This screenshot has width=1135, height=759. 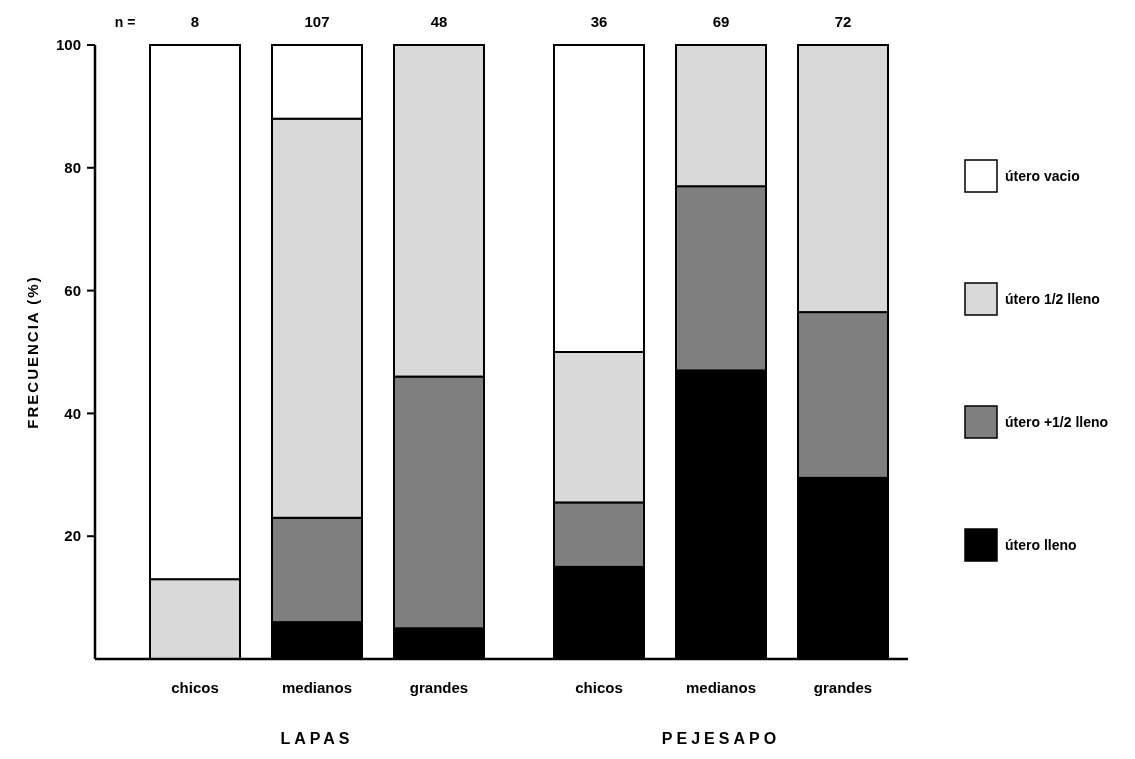 What do you see at coordinates (843, 21) in the screenshot?
I see `text: 72` at bounding box center [843, 21].